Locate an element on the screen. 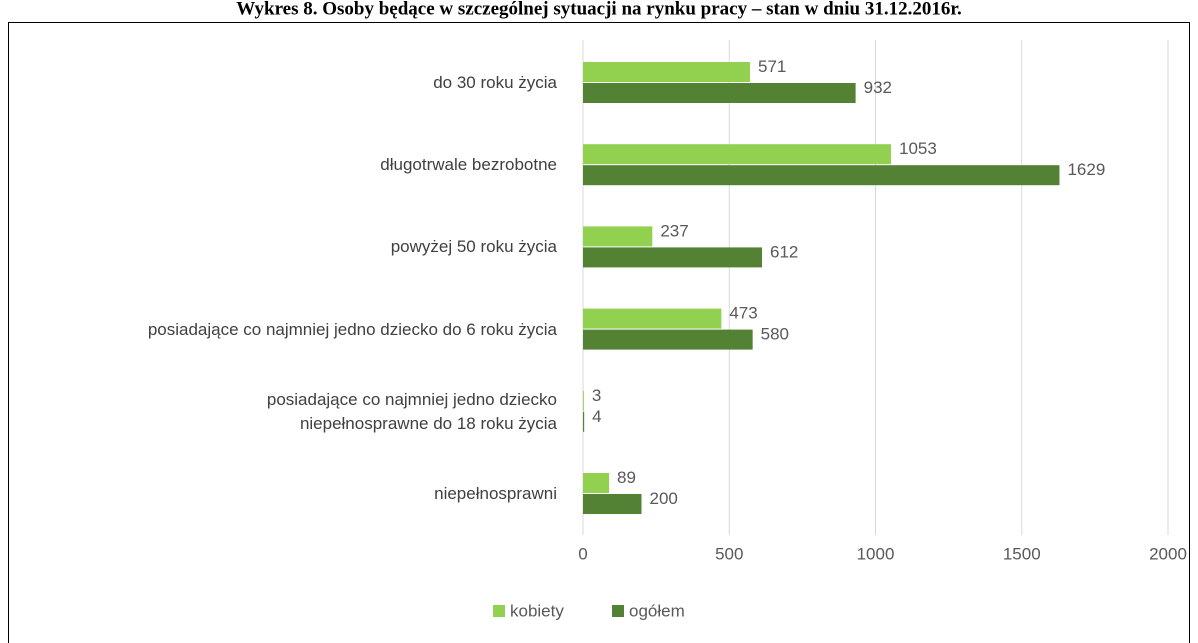 The height and width of the screenshot is (643, 1198). value-label: 89 is located at coordinates (626, 477).